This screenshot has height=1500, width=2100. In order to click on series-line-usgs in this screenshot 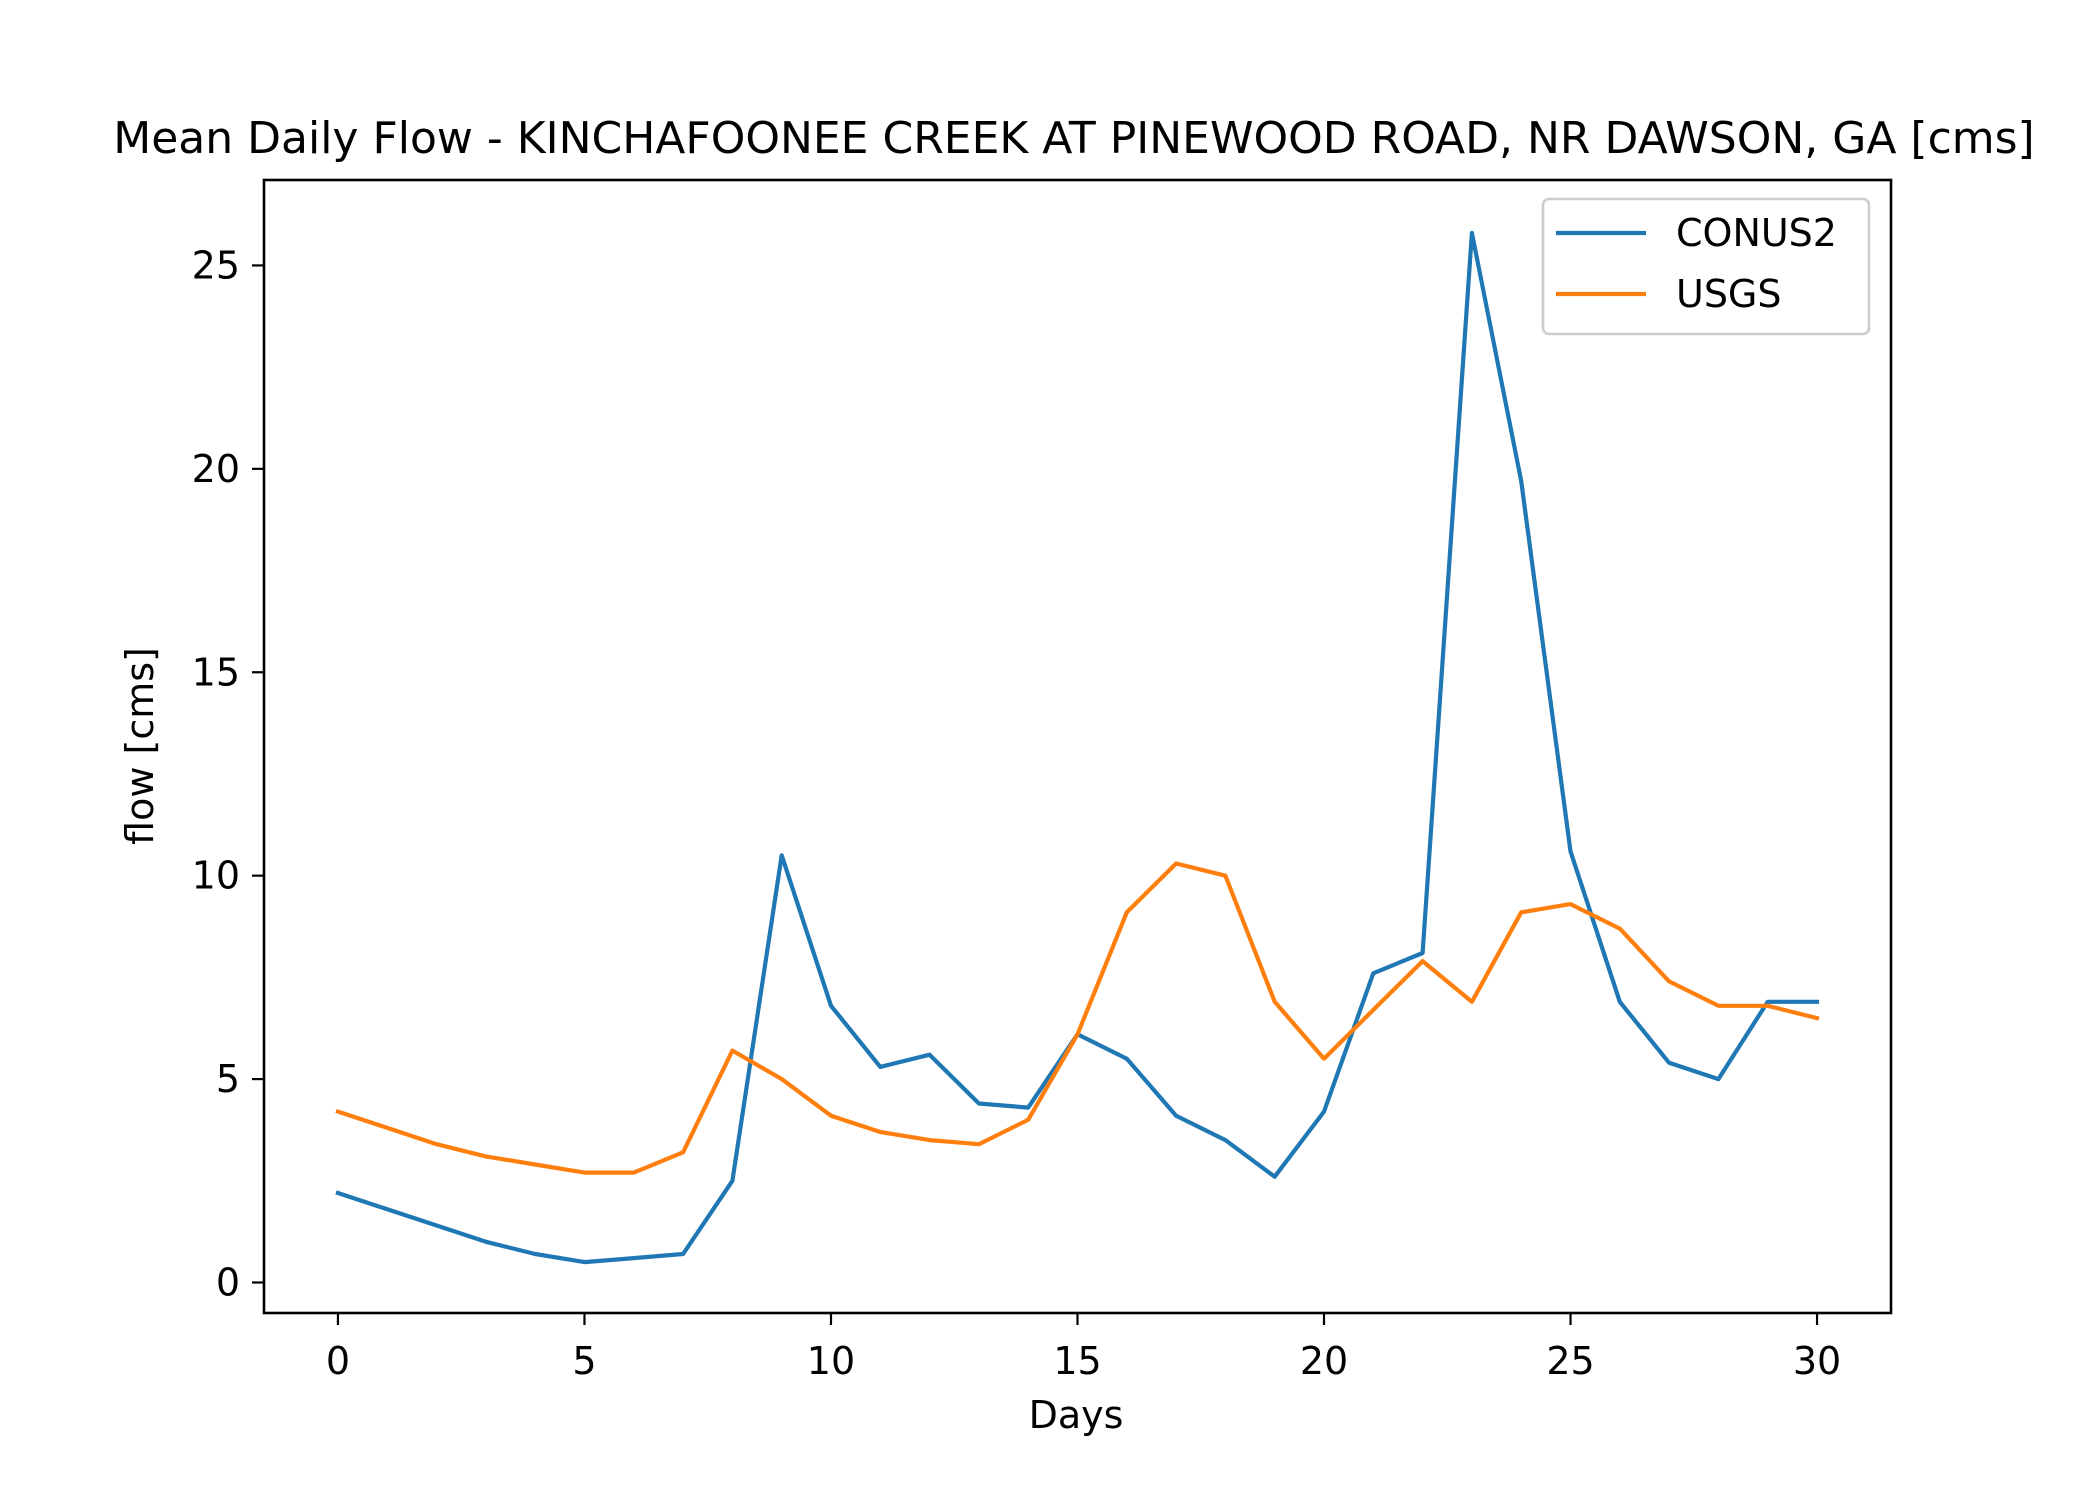, I will do `click(1077, 1018)`.